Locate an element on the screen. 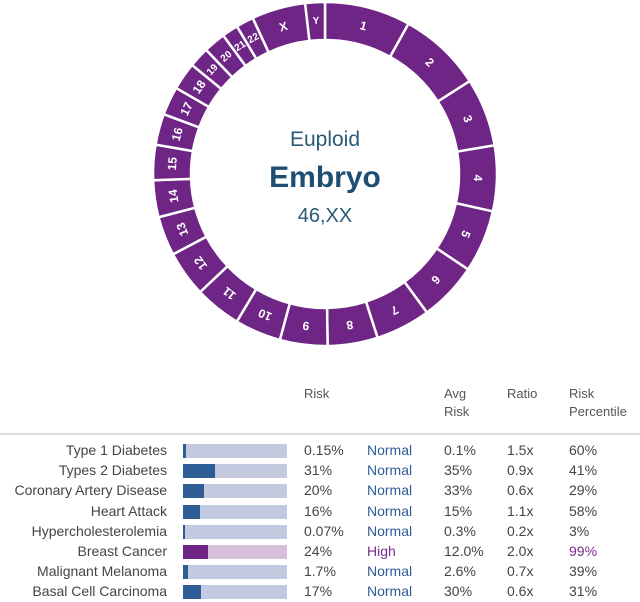  table-row: Basal Cell Carcinoma 17% Normal 30% 0.6x 31% is located at coordinates (320, 592).